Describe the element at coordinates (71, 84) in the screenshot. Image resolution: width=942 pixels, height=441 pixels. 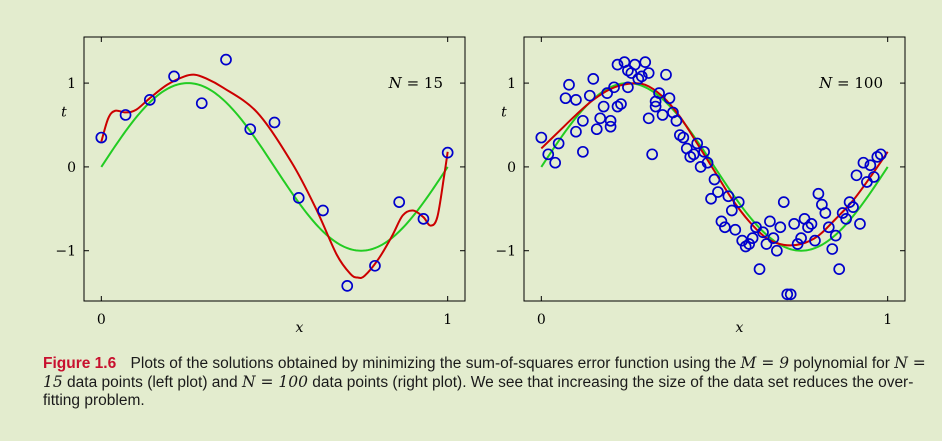
I see `y-tick-label: 1` at that location.